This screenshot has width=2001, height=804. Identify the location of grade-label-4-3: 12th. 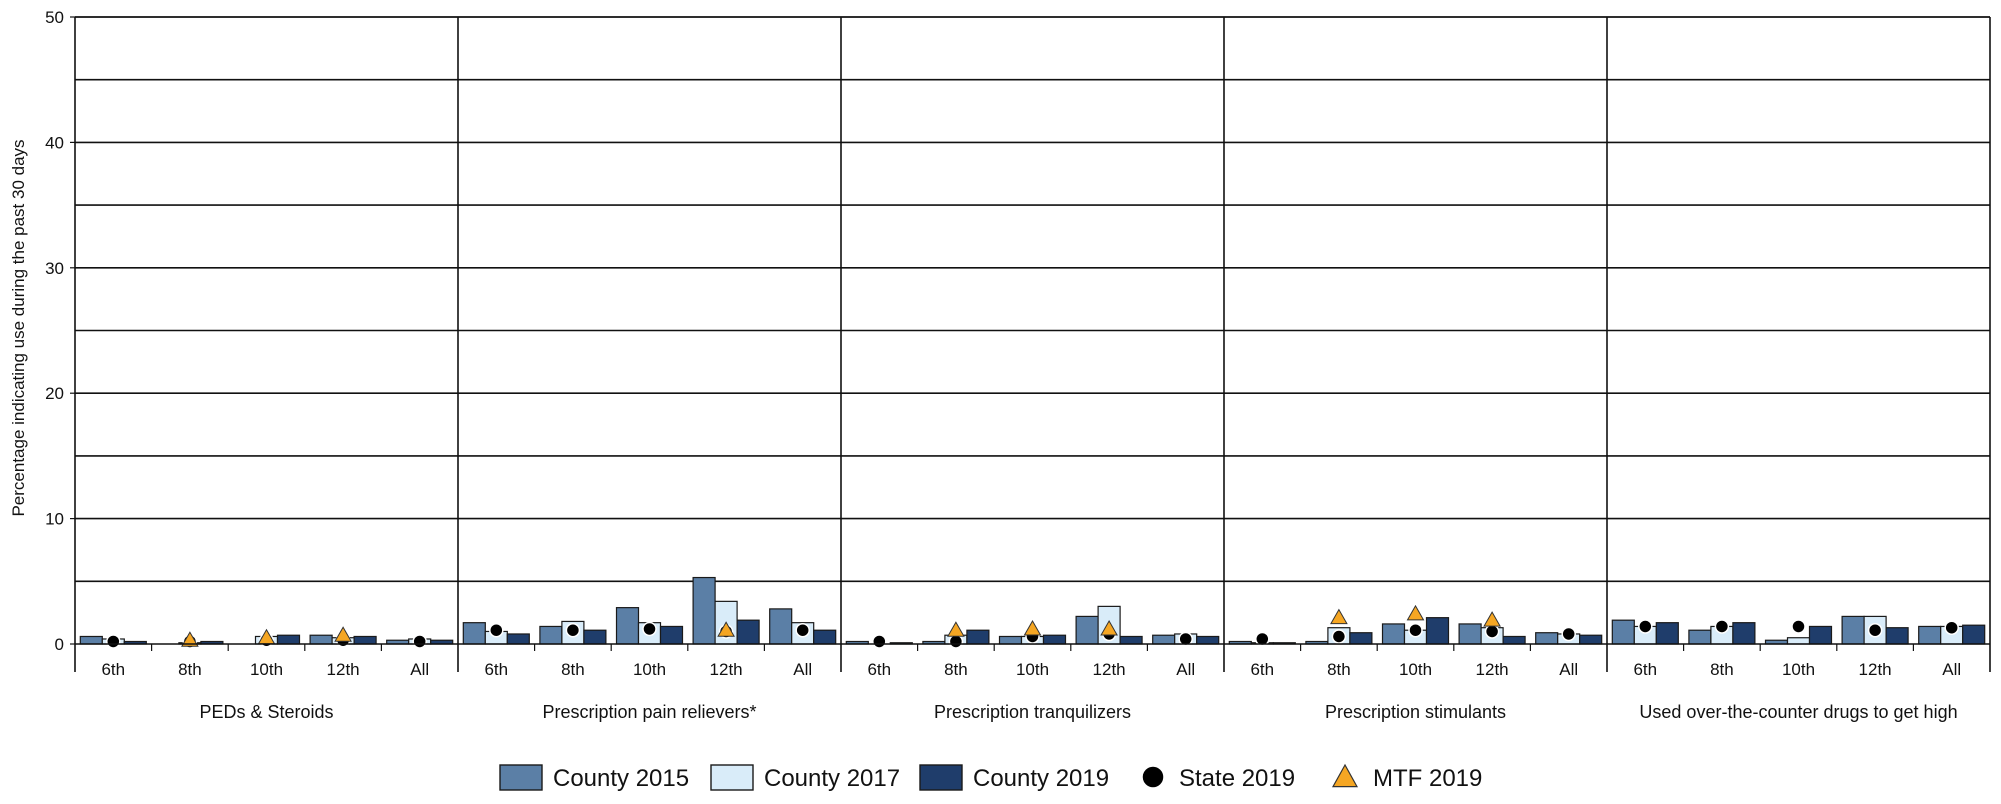
(1875, 669).